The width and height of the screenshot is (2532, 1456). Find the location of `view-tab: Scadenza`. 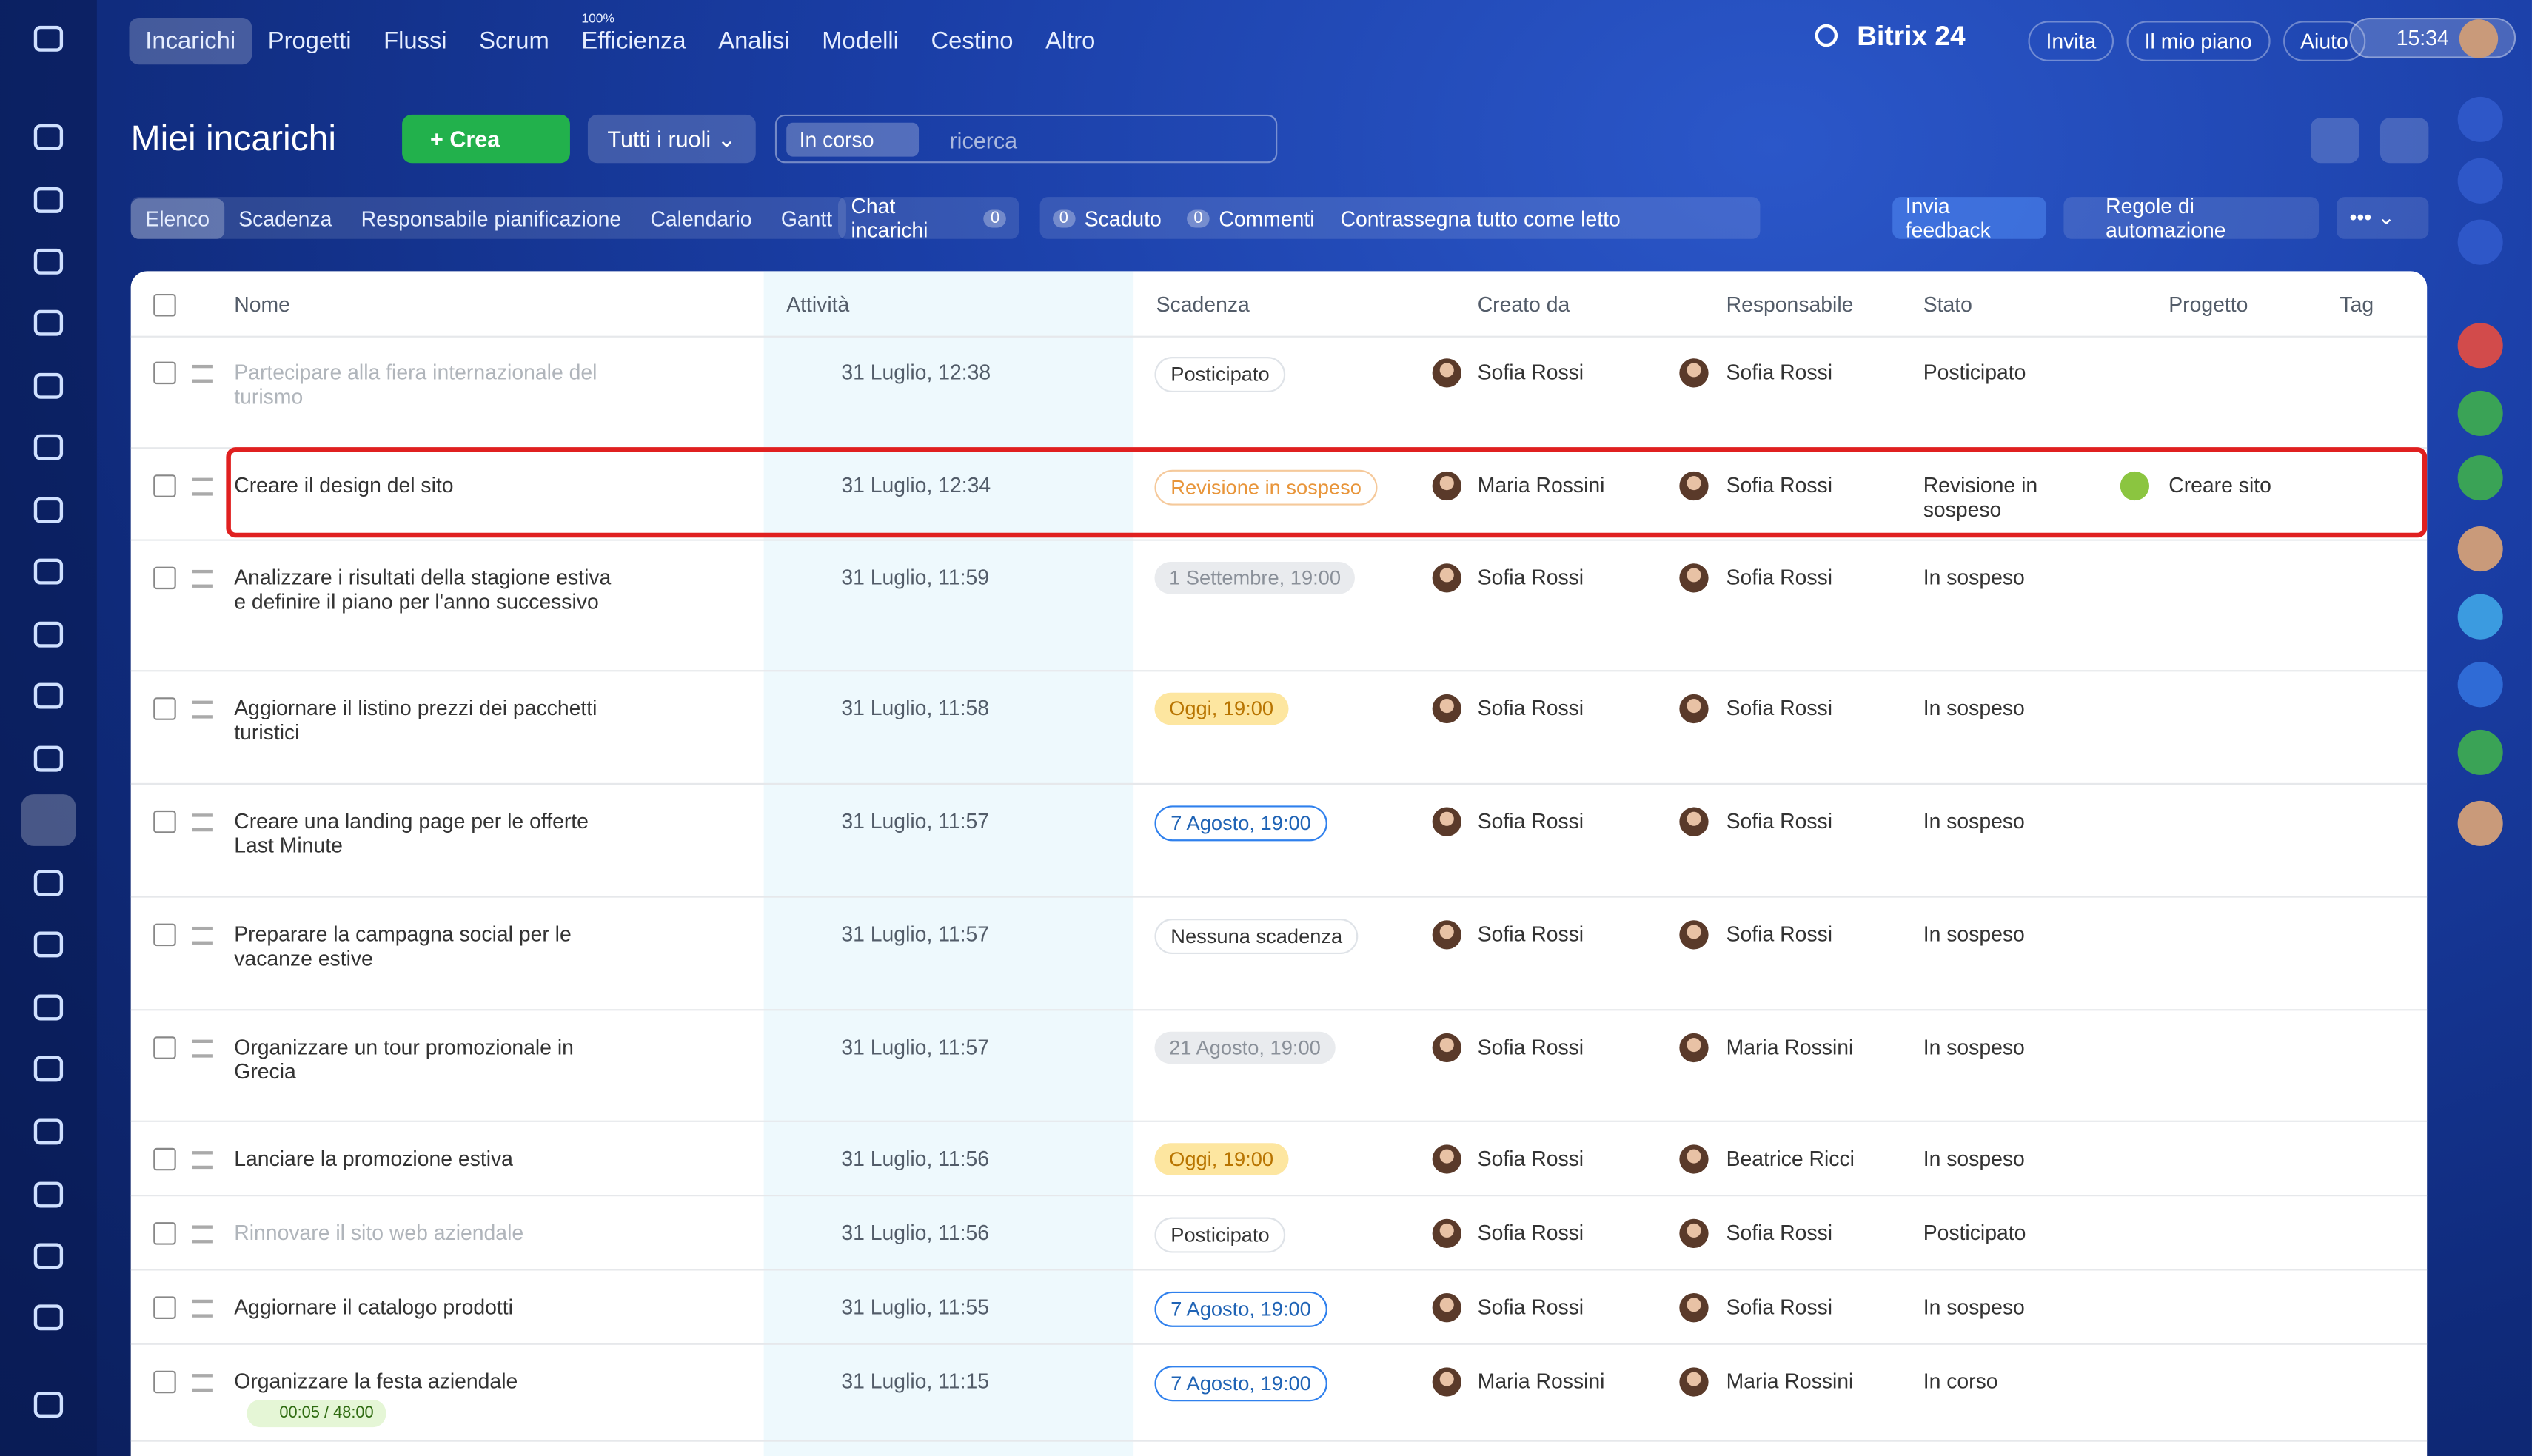

view-tab: Scadenza is located at coordinates (285, 218).